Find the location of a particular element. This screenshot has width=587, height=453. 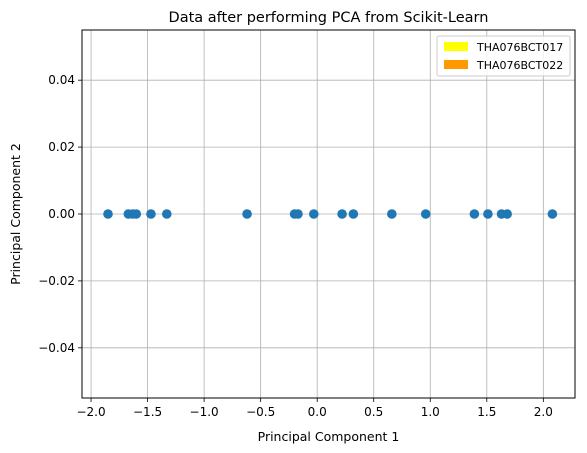

x-tick-label: −0.5 is located at coordinates (260, 412).